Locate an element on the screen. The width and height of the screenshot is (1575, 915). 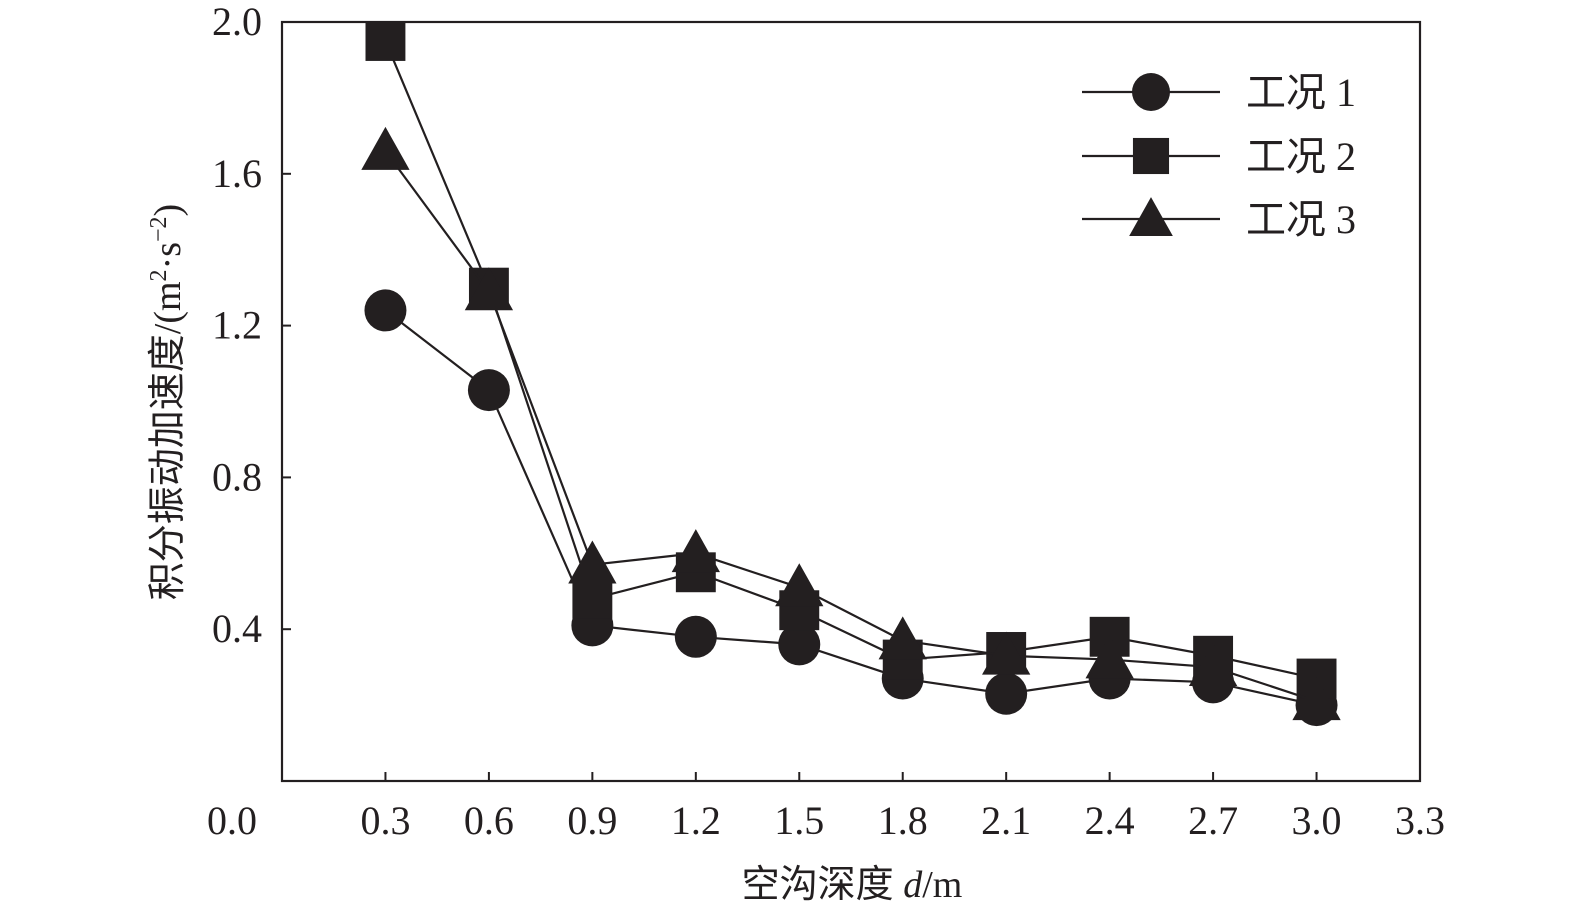
legend-entry-2: 工况 2 is located at coordinates (1219, 156).